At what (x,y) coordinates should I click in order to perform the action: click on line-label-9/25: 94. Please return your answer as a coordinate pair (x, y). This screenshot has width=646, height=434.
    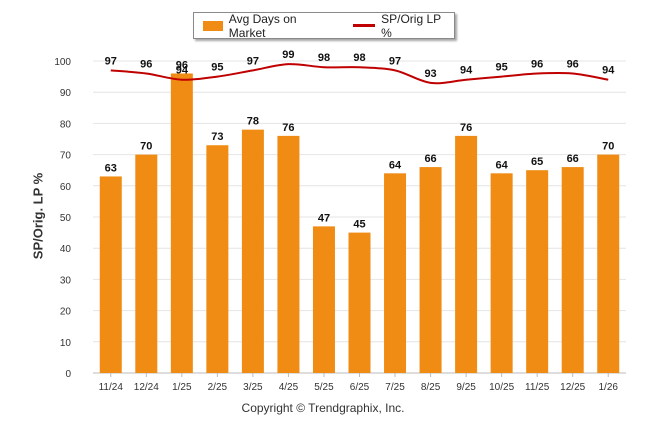
    Looking at the image, I should click on (466, 71).